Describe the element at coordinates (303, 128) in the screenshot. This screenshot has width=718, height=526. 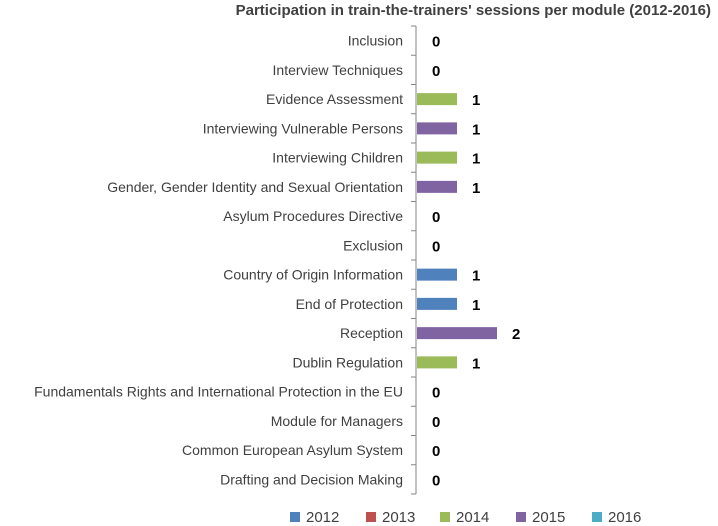
I see `category-label: Interviewing Vulnerable Persons` at that location.